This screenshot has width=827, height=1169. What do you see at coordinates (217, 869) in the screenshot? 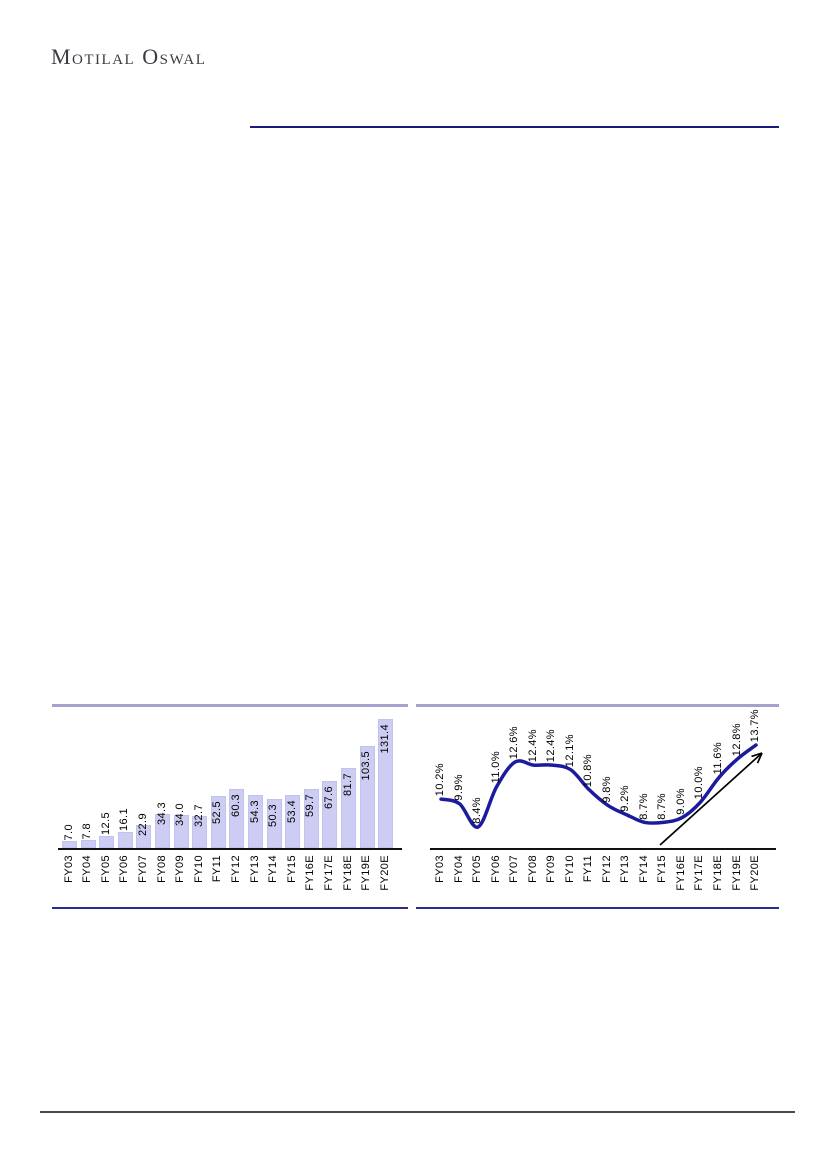
I see `bar-x-tick-label: FY11` at bounding box center [217, 869].